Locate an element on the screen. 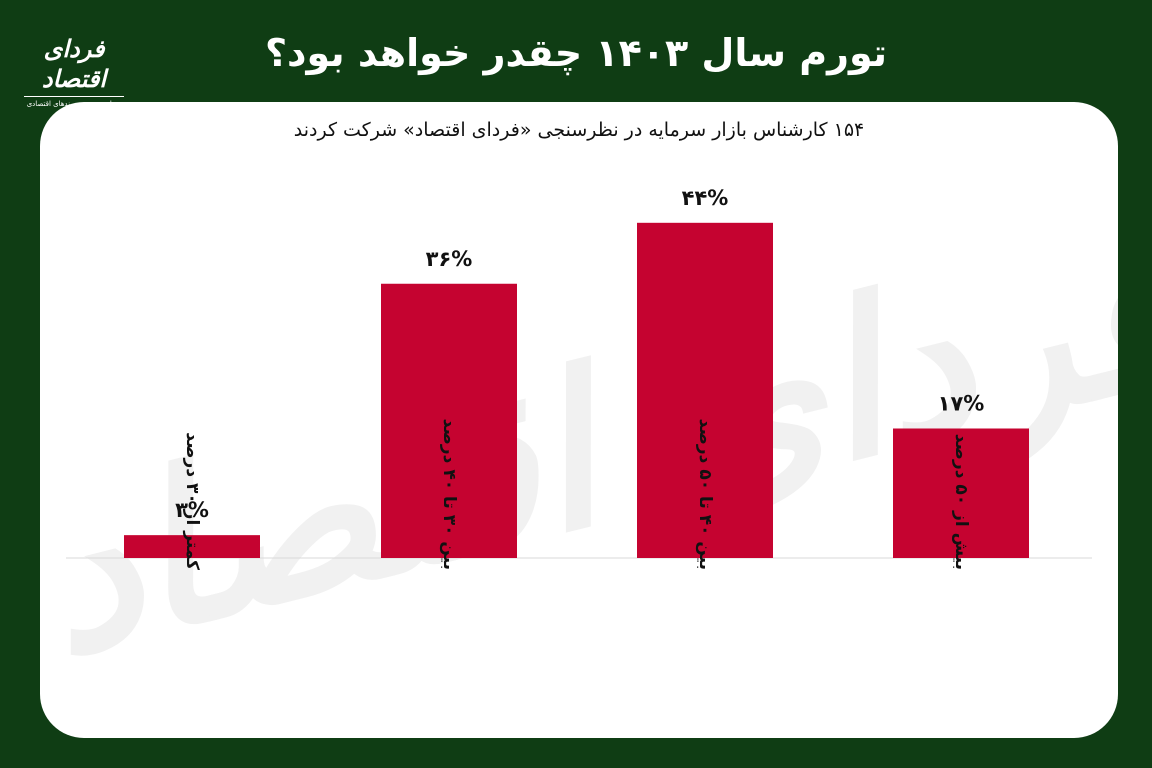 This screenshot has width=1152, height=768. logo-text: فردای اقتصاد is located at coordinates (74, 63).